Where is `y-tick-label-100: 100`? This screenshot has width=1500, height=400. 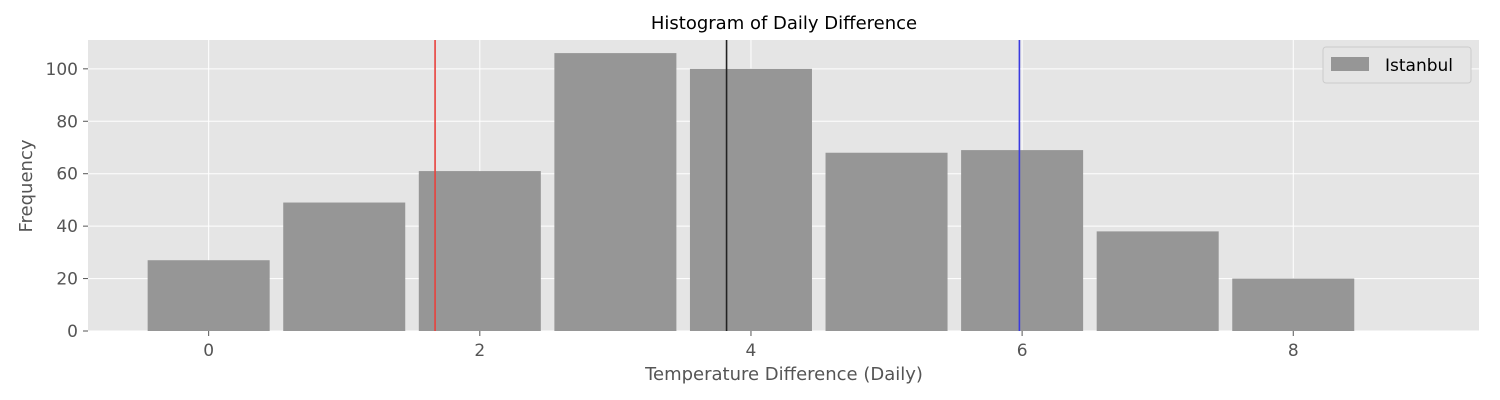 y-tick-label-100: 100 is located at coordinates (62, 70).